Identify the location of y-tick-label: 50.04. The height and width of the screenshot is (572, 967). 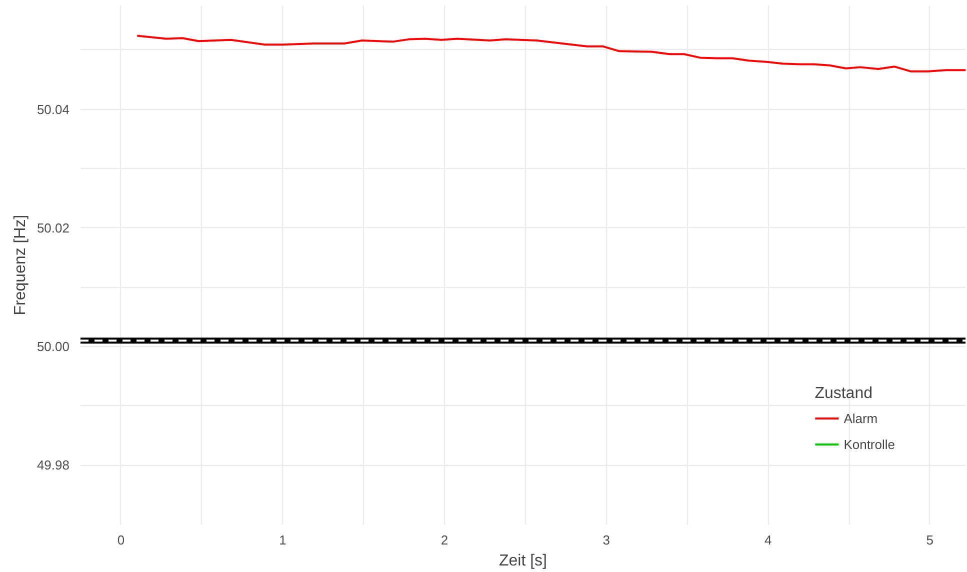
(53, 109).